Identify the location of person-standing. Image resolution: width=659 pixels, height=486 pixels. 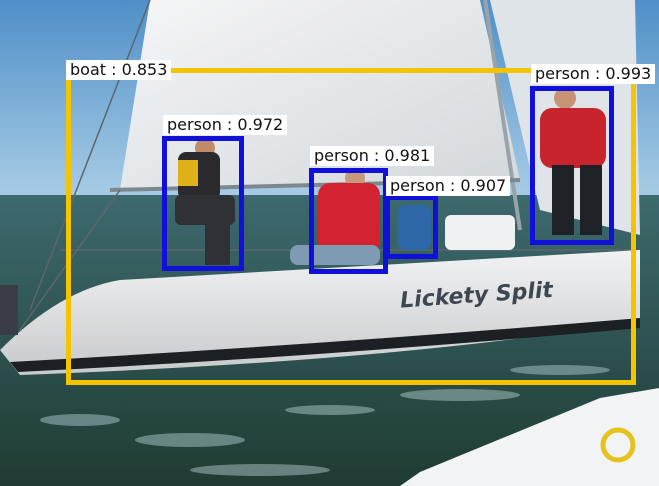
(573, 161).